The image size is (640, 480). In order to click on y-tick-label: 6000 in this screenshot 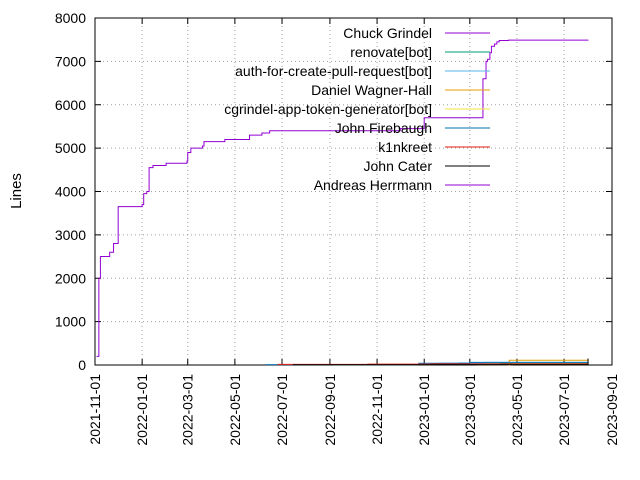, I will do `click(70, 105)`.